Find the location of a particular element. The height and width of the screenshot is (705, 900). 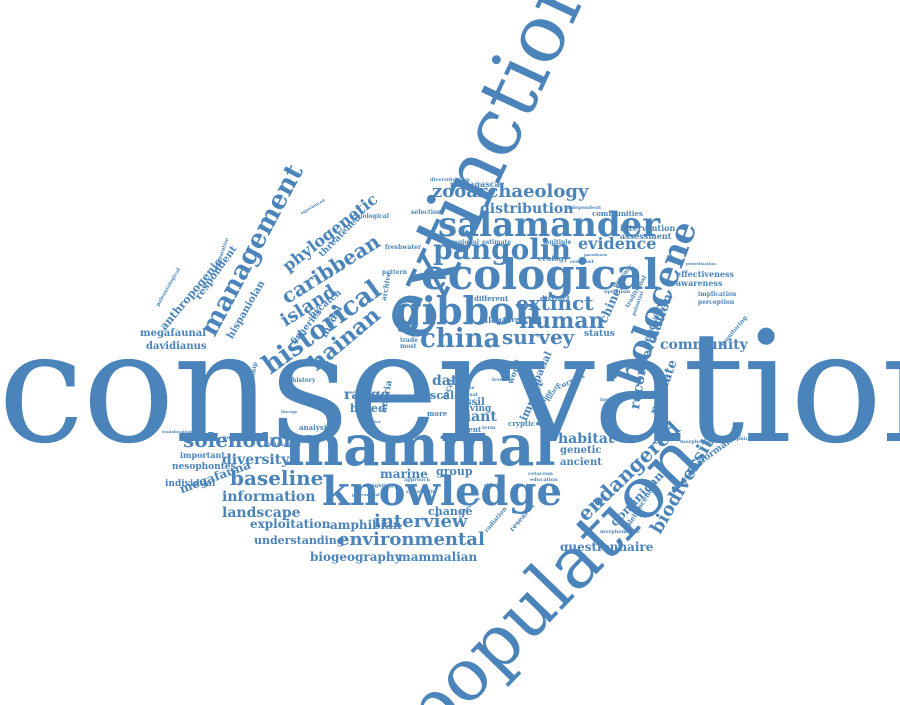

word: education is located at coordinates (544, 480).